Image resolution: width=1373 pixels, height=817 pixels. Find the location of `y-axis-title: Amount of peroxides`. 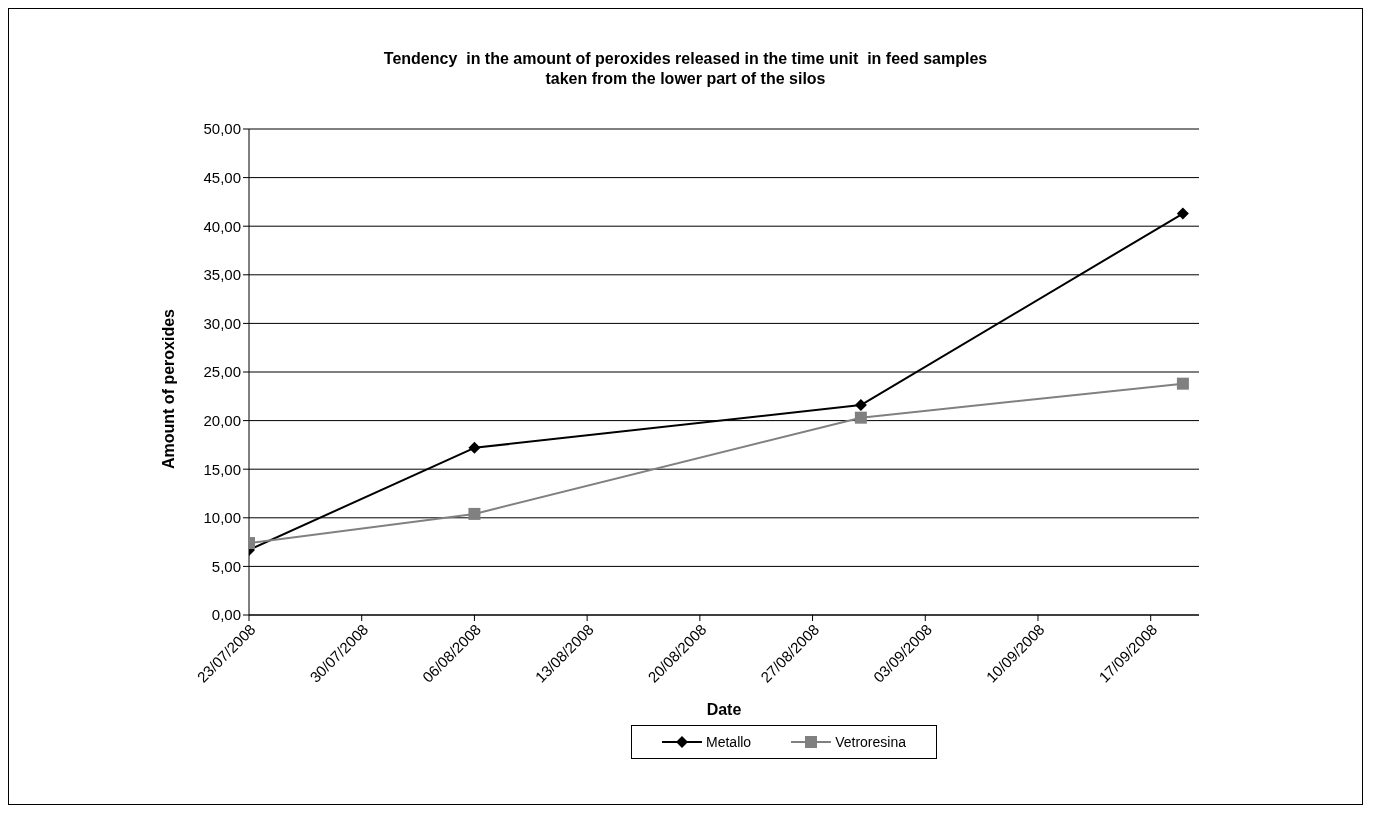

y-axis-title: Amount of peroxides is located at coordinates (169, 389).